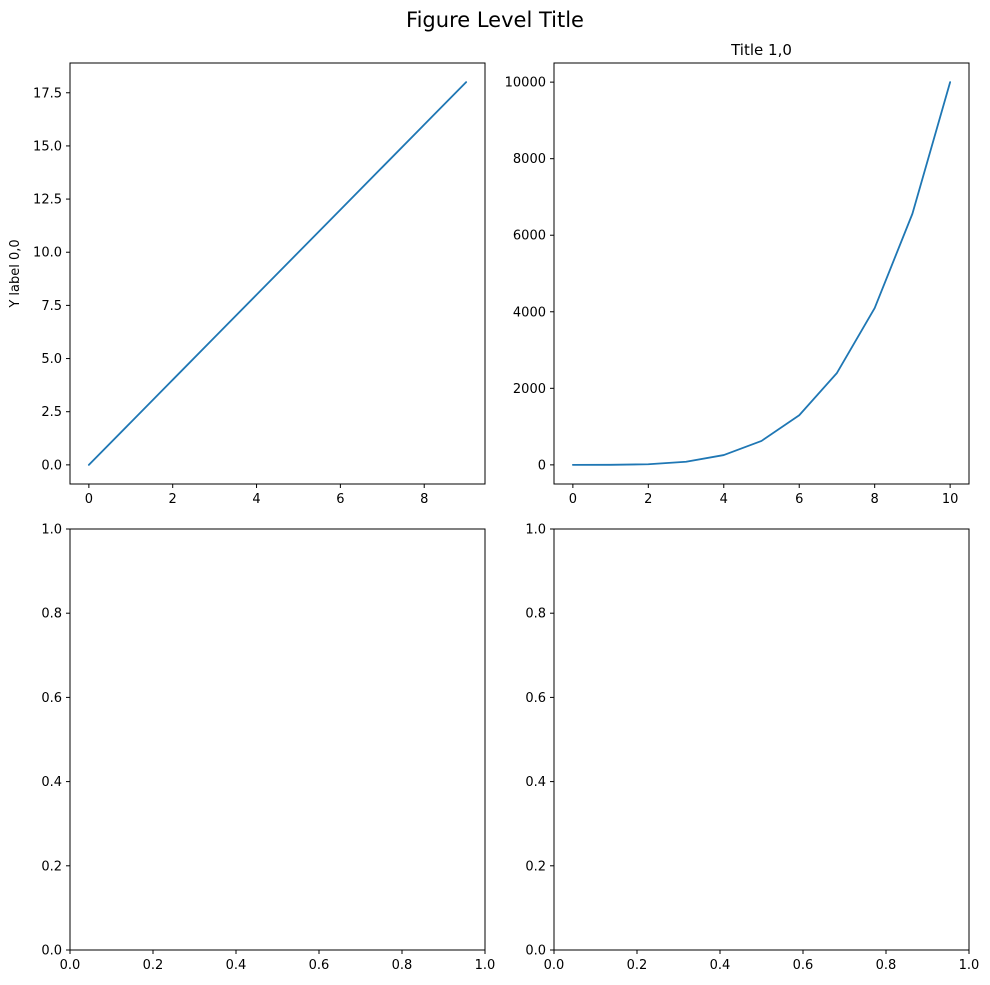 The width and height of the screenshot is (990, 985). Describe the element at coordinates (15, 273) in the screenshot. I see `y-axis-label: Y label 0,0` at that location.